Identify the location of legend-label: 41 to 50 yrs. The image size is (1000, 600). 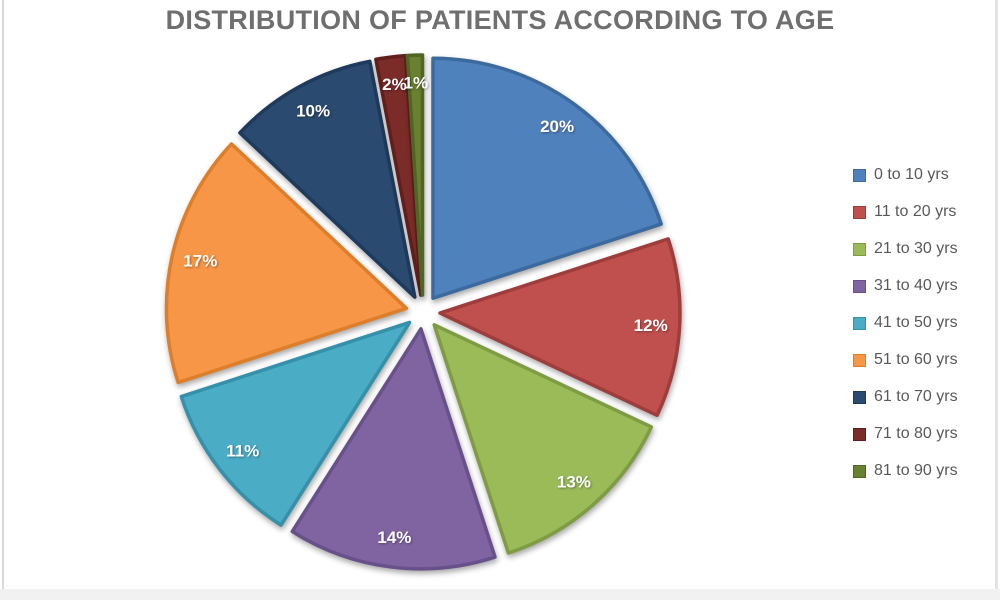
(916, 322).